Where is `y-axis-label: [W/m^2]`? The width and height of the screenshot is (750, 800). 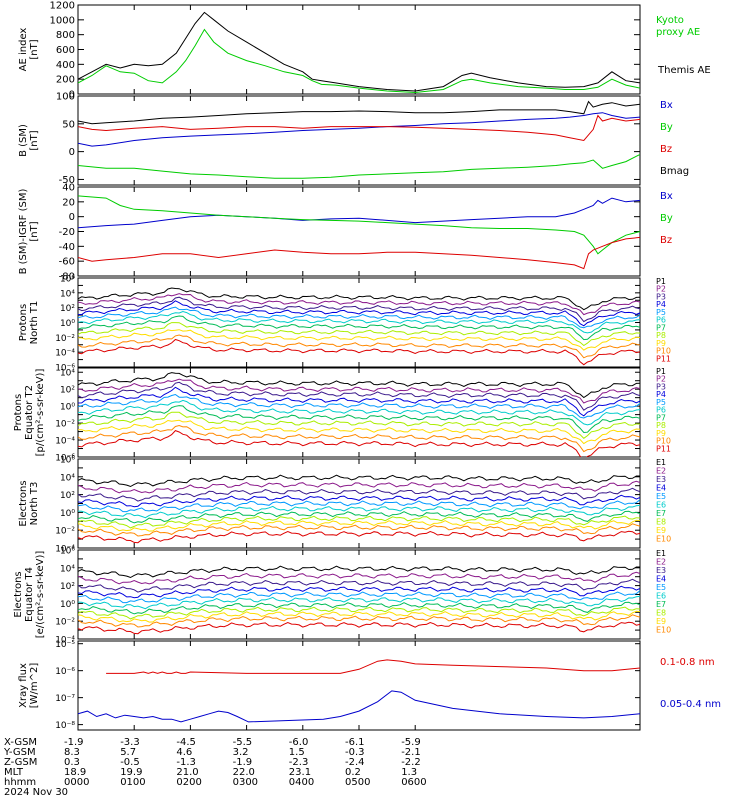
y-axis-label: [W/m^2] is located at coordinates (34, 686).